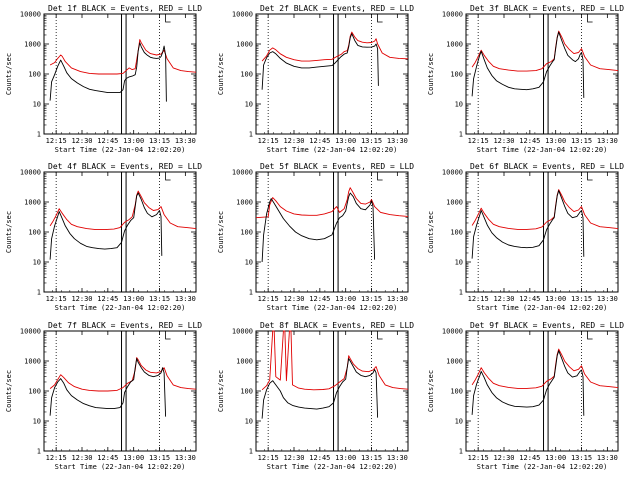 Image resolution: width=640 pixels, height=480 pixels. I want to click on panel-title: Det 4f BLACK = Events, RED = LLD, so click(125, 166).